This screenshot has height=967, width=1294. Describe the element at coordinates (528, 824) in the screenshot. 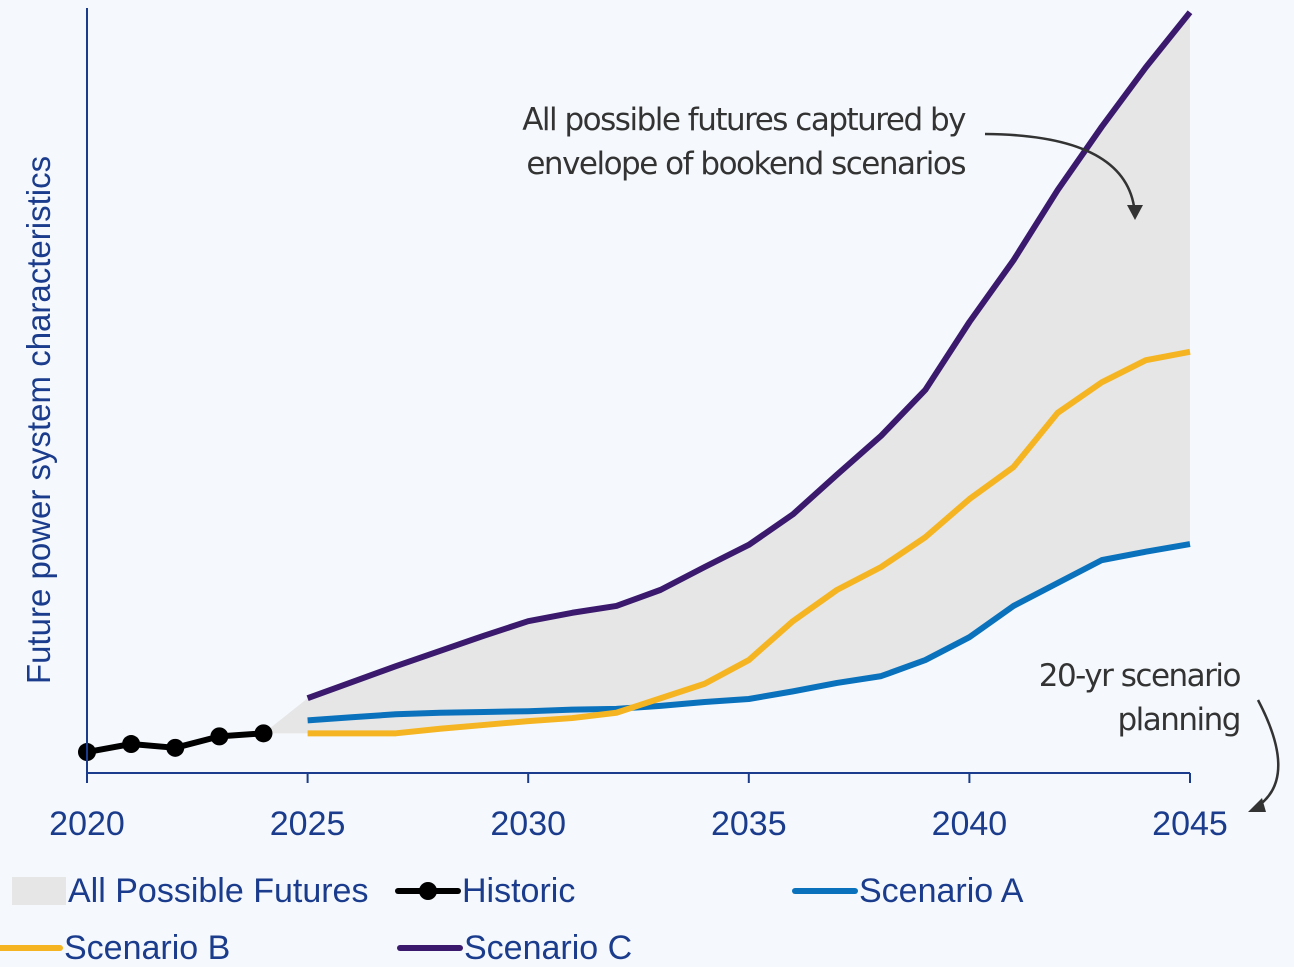

I see `x-tick-label: 2030` at that location.